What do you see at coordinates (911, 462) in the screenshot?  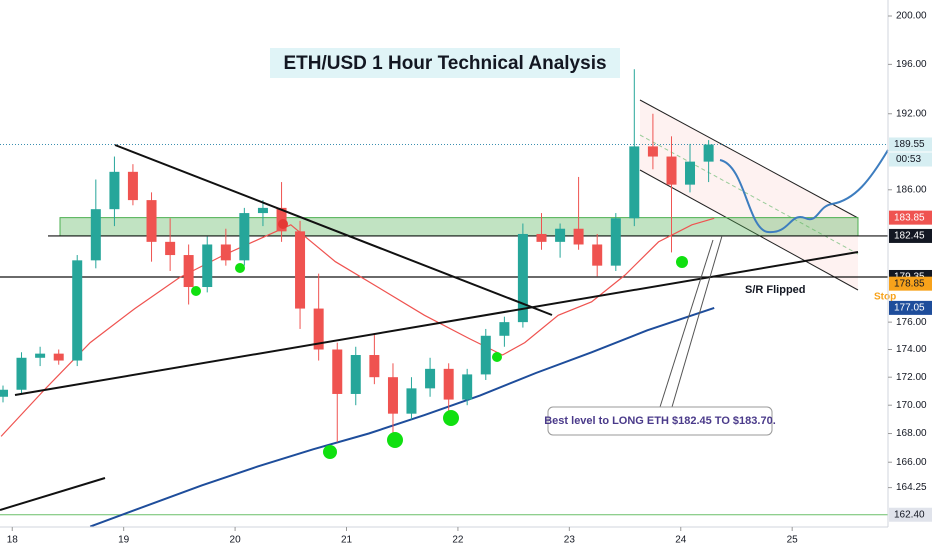 I see `y-tick-label: 166.00` at bounding box center [911, 462].